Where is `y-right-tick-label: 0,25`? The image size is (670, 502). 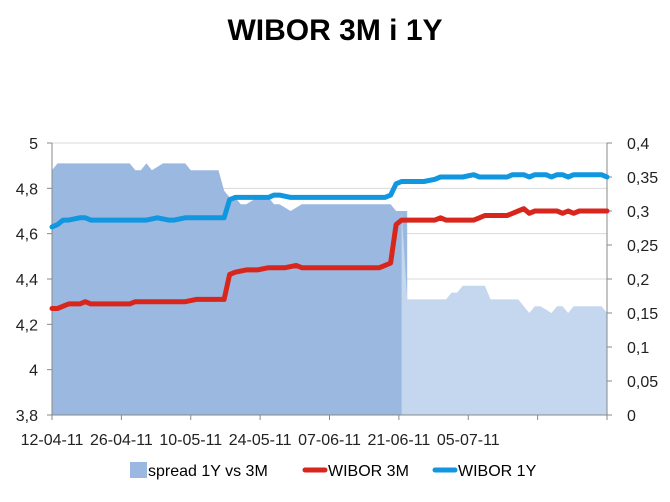 y-right-tick-label: 0,25 is located at coordinates (642, 246).